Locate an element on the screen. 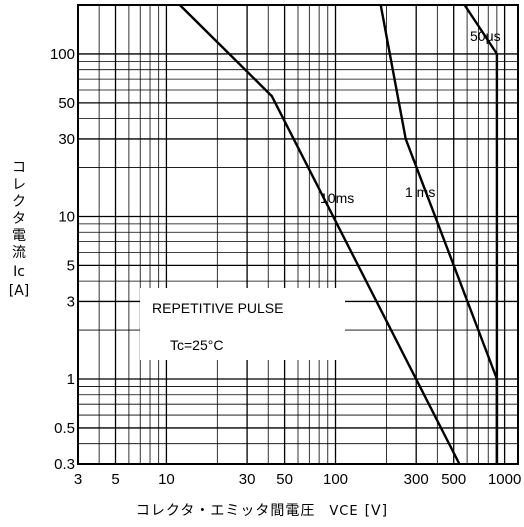 The image size is (524, 527). x-tick-labels: 3 5 10 30 50 100 300 500 1000 is located at coordinates (297, 479).